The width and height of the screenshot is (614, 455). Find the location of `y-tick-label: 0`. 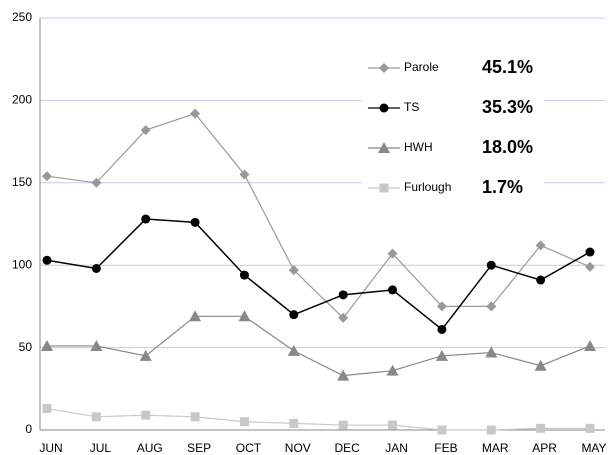

y-tick-label: 0 is located at coordinates (28, 429).